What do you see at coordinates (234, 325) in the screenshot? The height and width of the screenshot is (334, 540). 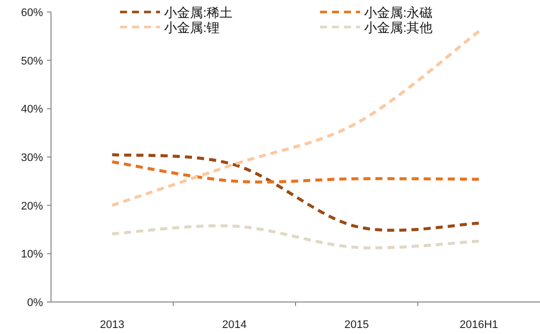 I see `x-tick-label: 2014` at bounding box center [234, 325].